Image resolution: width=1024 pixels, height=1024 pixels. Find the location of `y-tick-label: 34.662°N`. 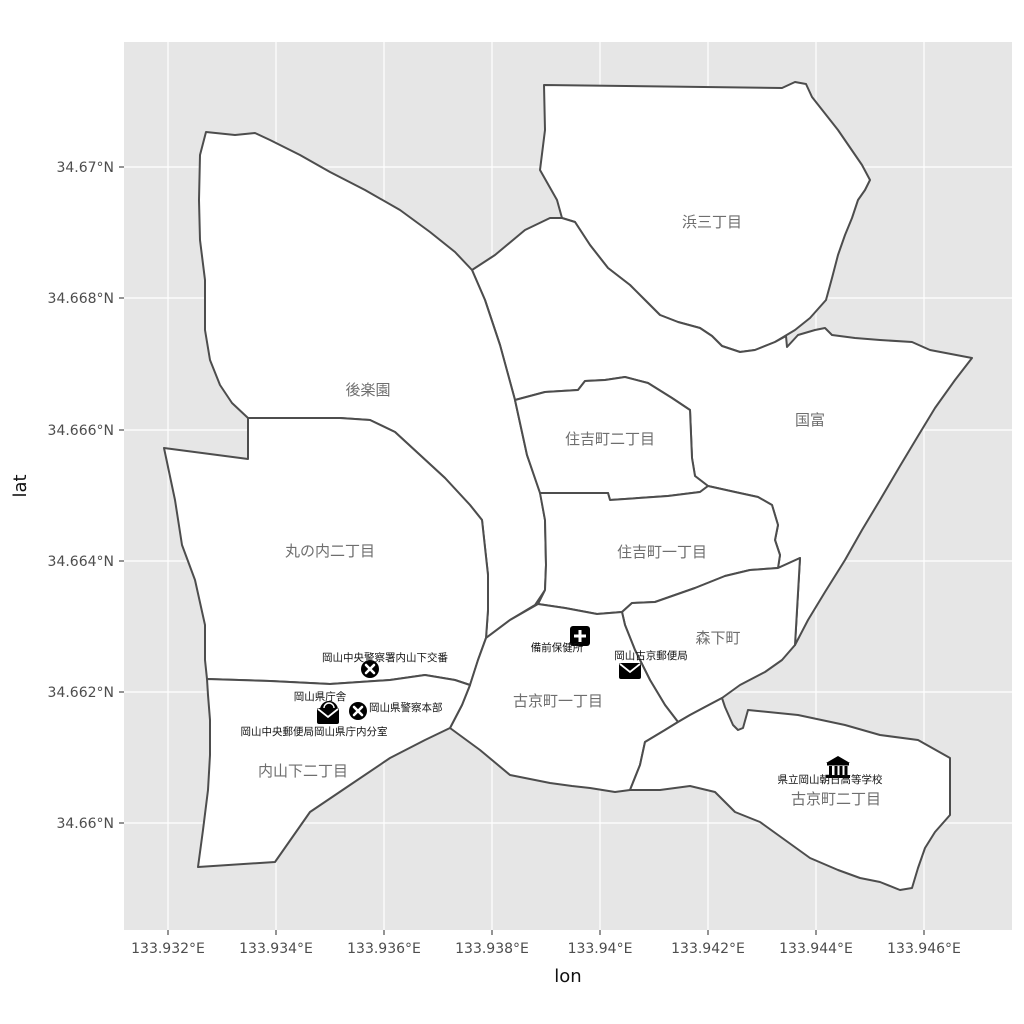

y-tick-label: 34.662°N is located at coordinates (81, 693).